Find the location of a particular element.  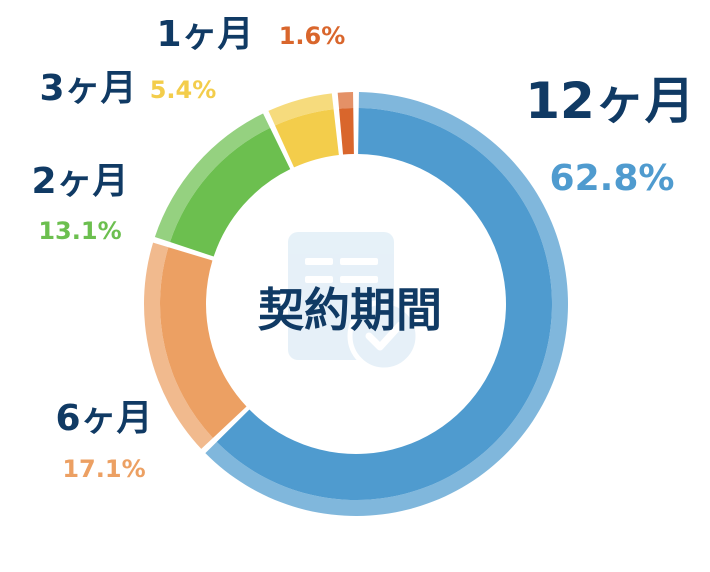

slice-3-months is located at coordinates (307, 138).